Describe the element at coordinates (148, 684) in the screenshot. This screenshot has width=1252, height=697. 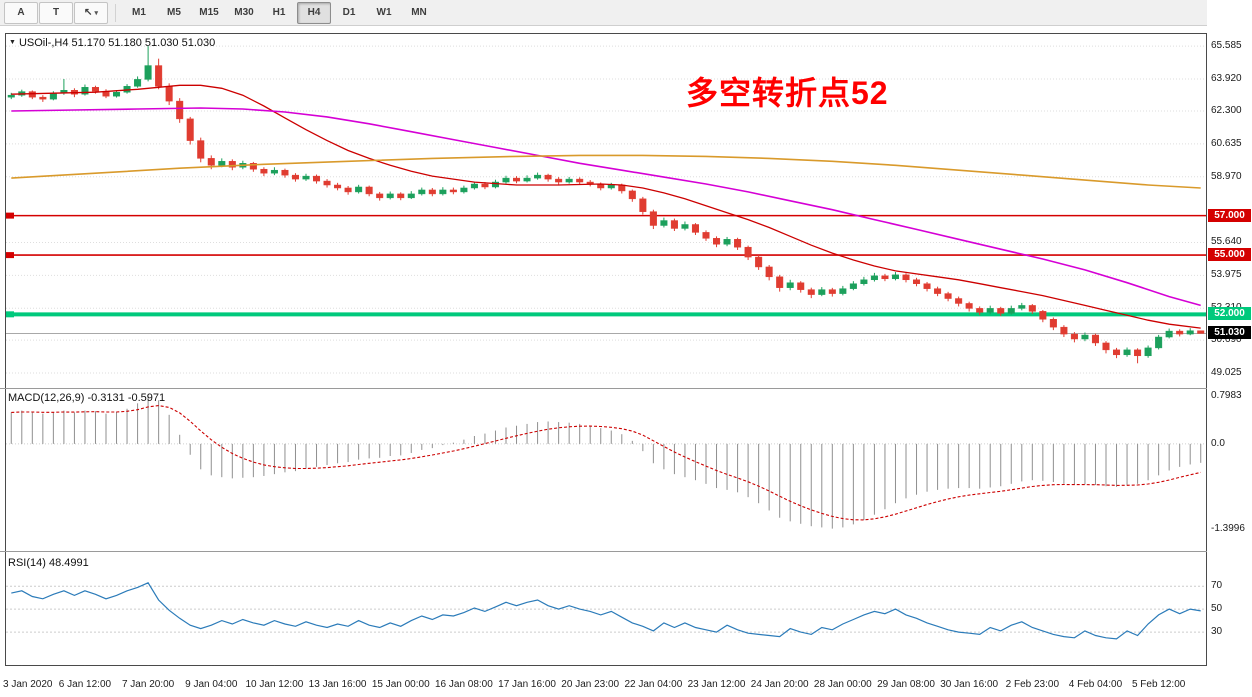
I see `time-axis-label: 7 Jan 20:00` at that location.